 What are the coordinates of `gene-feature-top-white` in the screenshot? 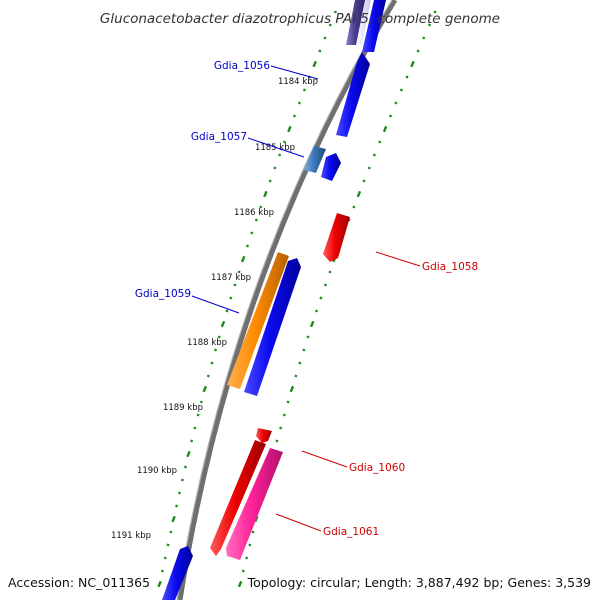 It's located at (363, 22).